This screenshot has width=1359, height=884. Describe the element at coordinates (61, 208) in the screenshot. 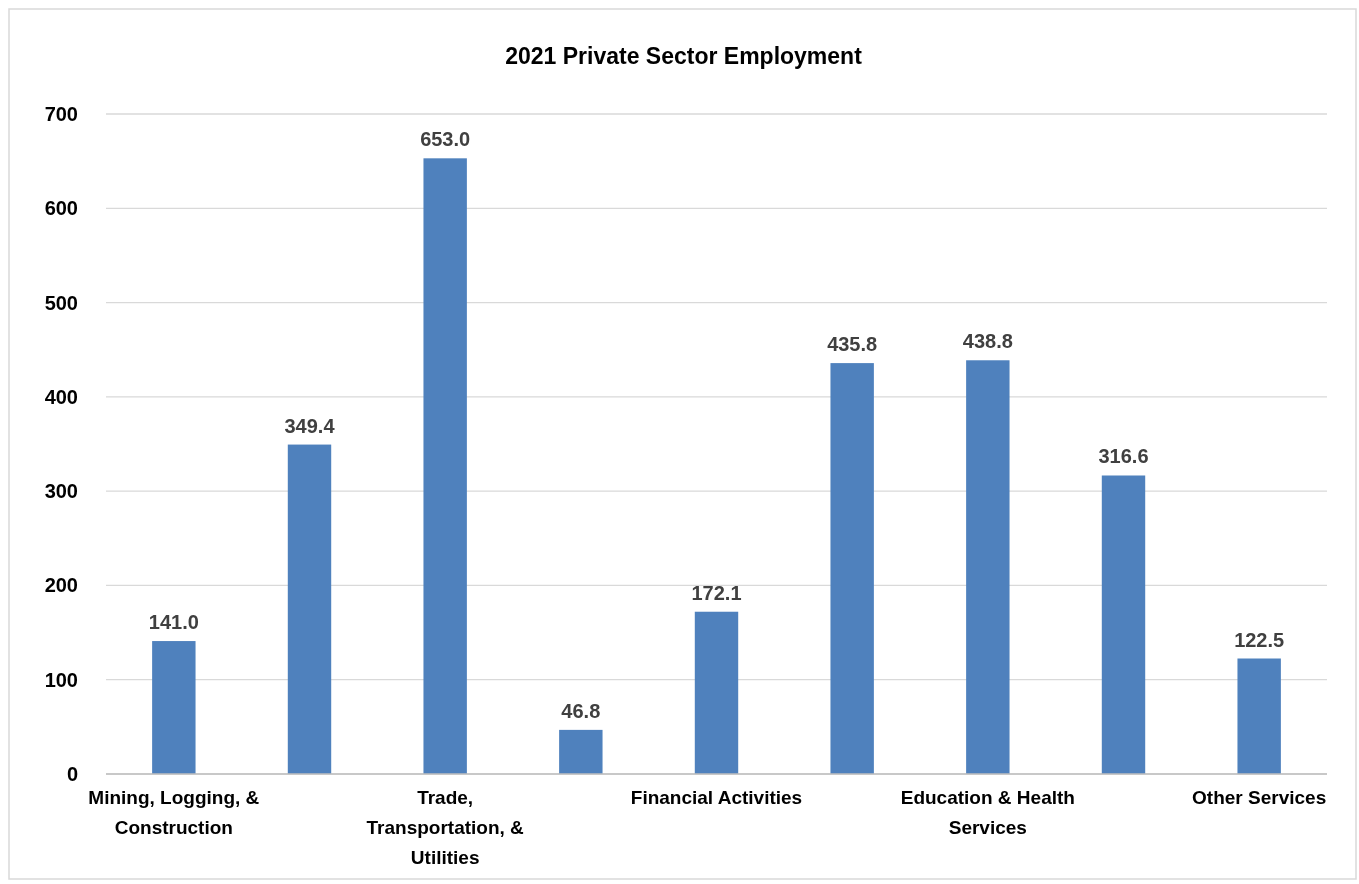

I see `y-tick-label: 600` at that location.